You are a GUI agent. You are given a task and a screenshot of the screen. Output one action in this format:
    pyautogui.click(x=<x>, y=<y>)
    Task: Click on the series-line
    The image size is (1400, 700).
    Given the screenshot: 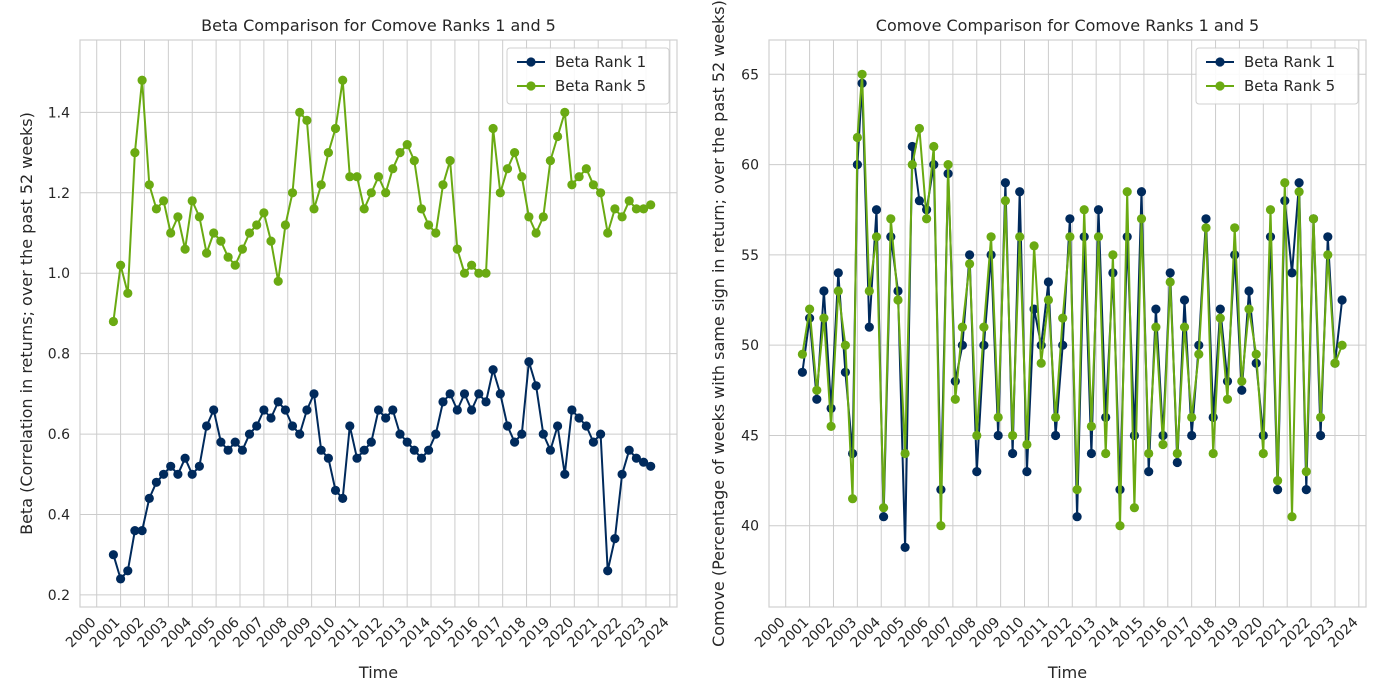 What is the action you would take?
    pyautogui.click(x=382, y=200)
    